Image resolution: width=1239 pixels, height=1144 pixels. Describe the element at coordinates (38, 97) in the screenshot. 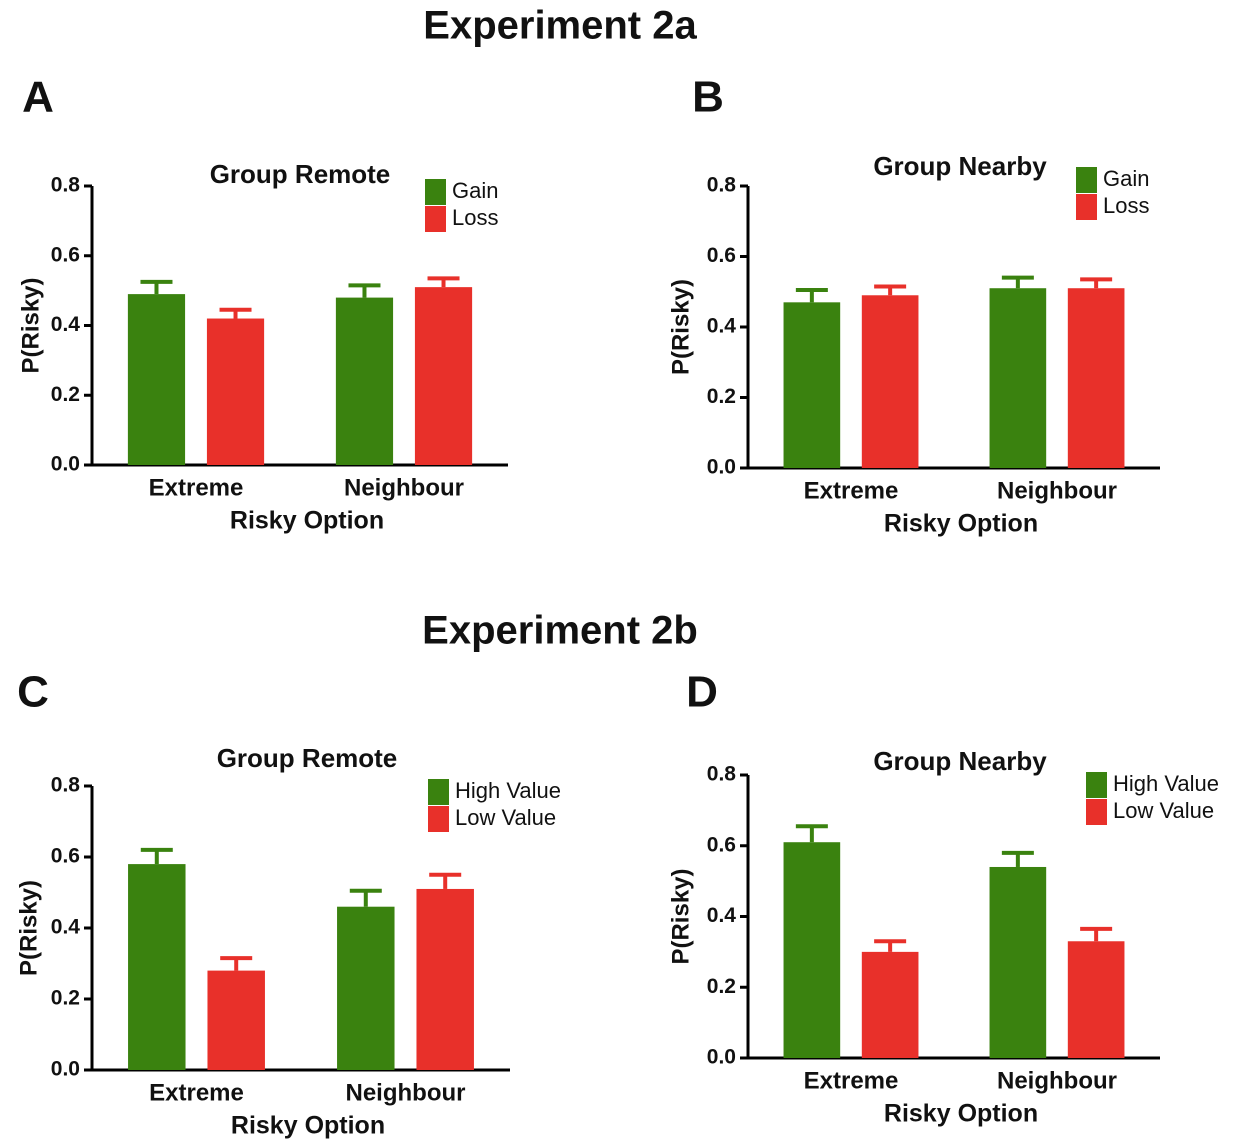

I see `panel-label: A` at that location.